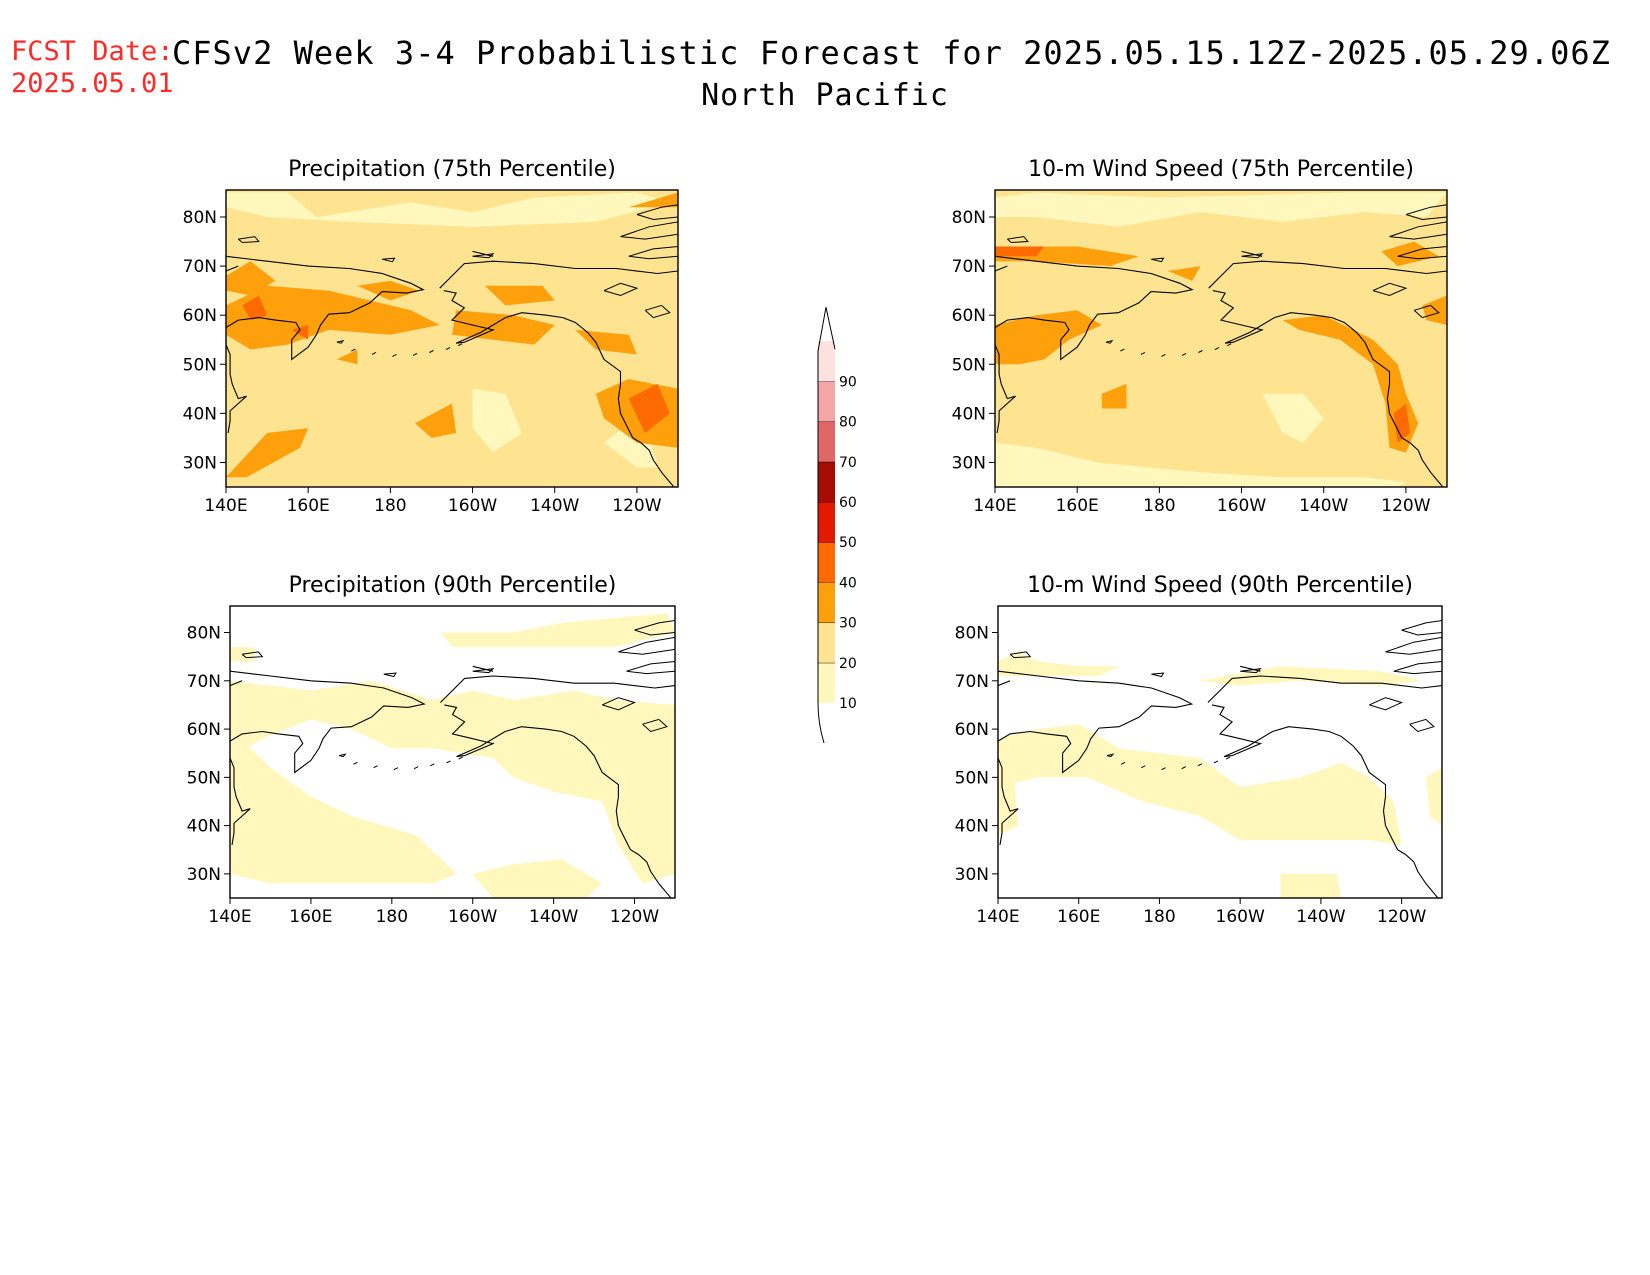 The height and width of the screenshot is (1275, 1650). What do you see at coordinates (308, 506) in the screenshot?
I see `x-tick-label: 160E` at bounding box center [308, 506].